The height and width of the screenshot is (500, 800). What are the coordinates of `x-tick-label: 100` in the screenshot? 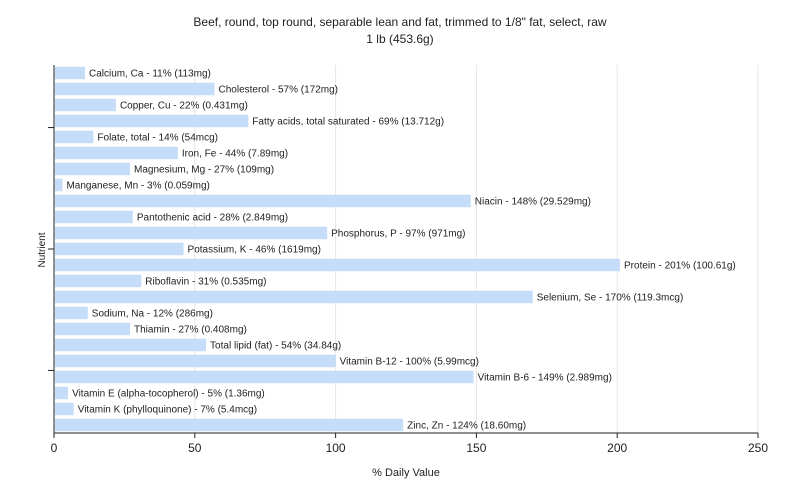 It's located at (336, 448).